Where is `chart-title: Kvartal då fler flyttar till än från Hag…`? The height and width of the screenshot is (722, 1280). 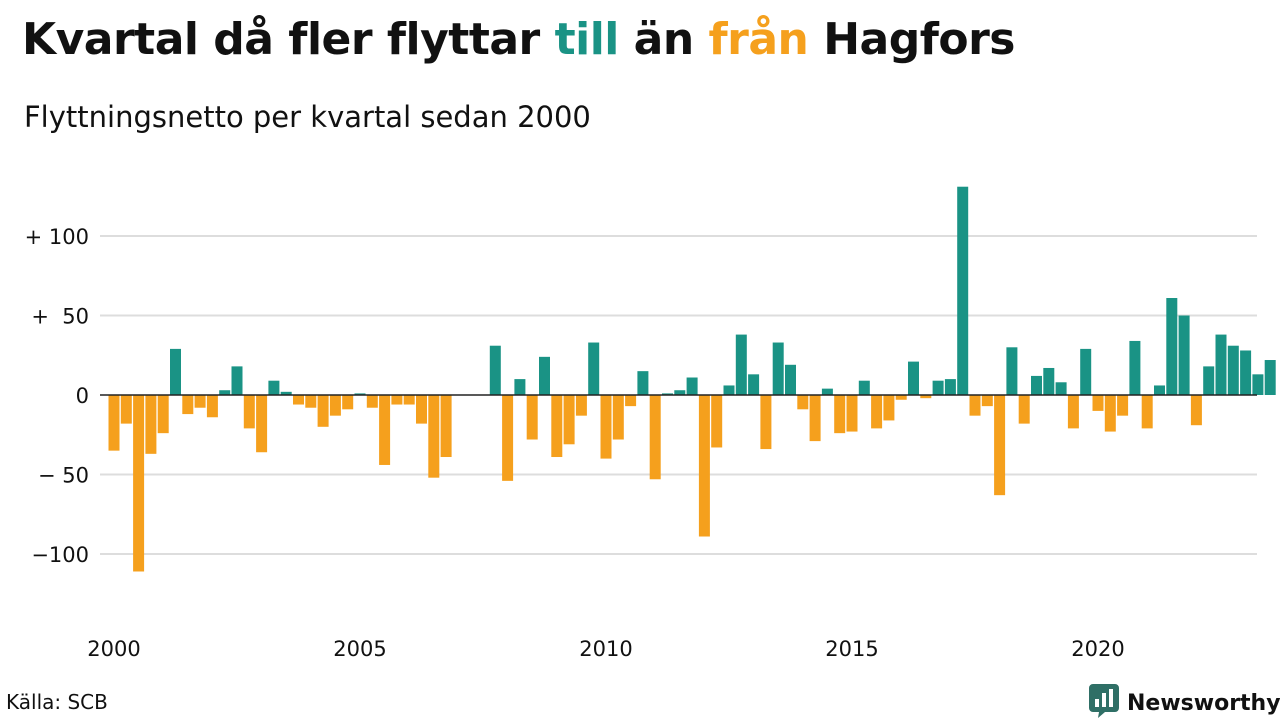
chart-title: Kvartal då fler flyttar till än från Hag… is located at coordinates (518, 39).